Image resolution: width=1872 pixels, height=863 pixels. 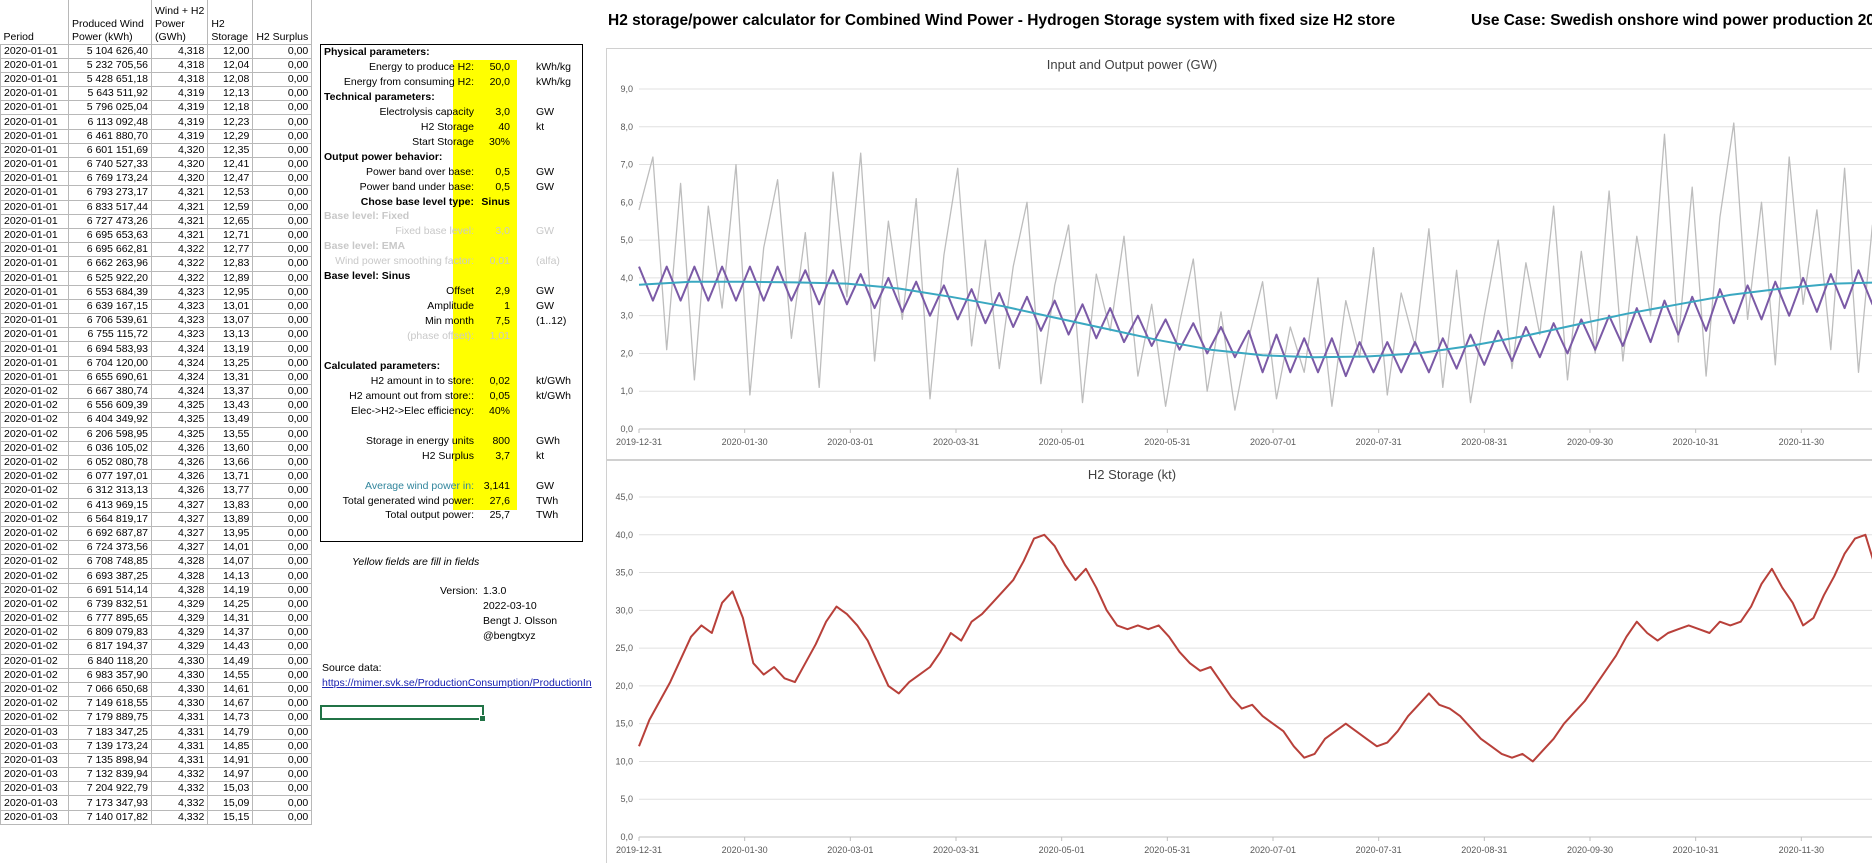 What do you see at coordinates (110, 94) in the screenshot?
I see `table-cell: 5 643 511,92` at bounding box center [110, 94].